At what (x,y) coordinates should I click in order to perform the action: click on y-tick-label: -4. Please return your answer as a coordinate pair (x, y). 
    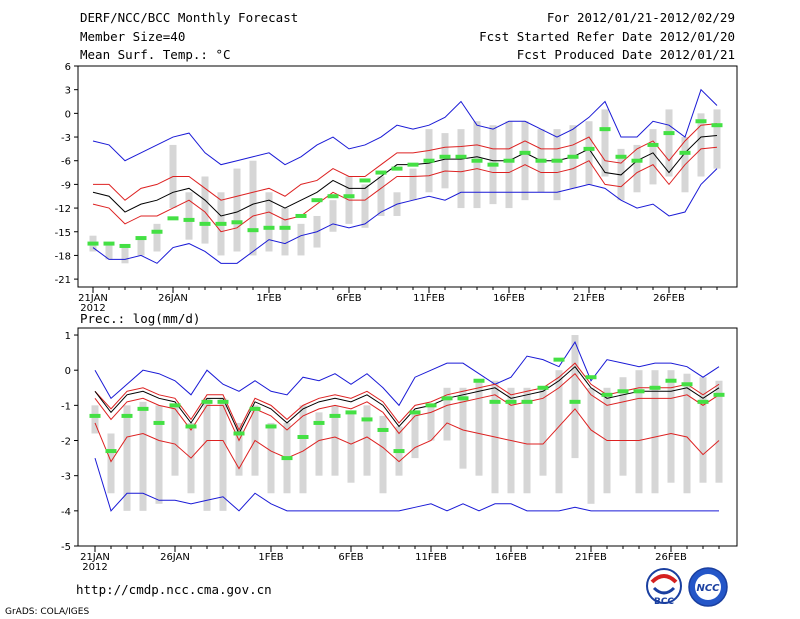
    Looking at the image, I should click on (66, 512).